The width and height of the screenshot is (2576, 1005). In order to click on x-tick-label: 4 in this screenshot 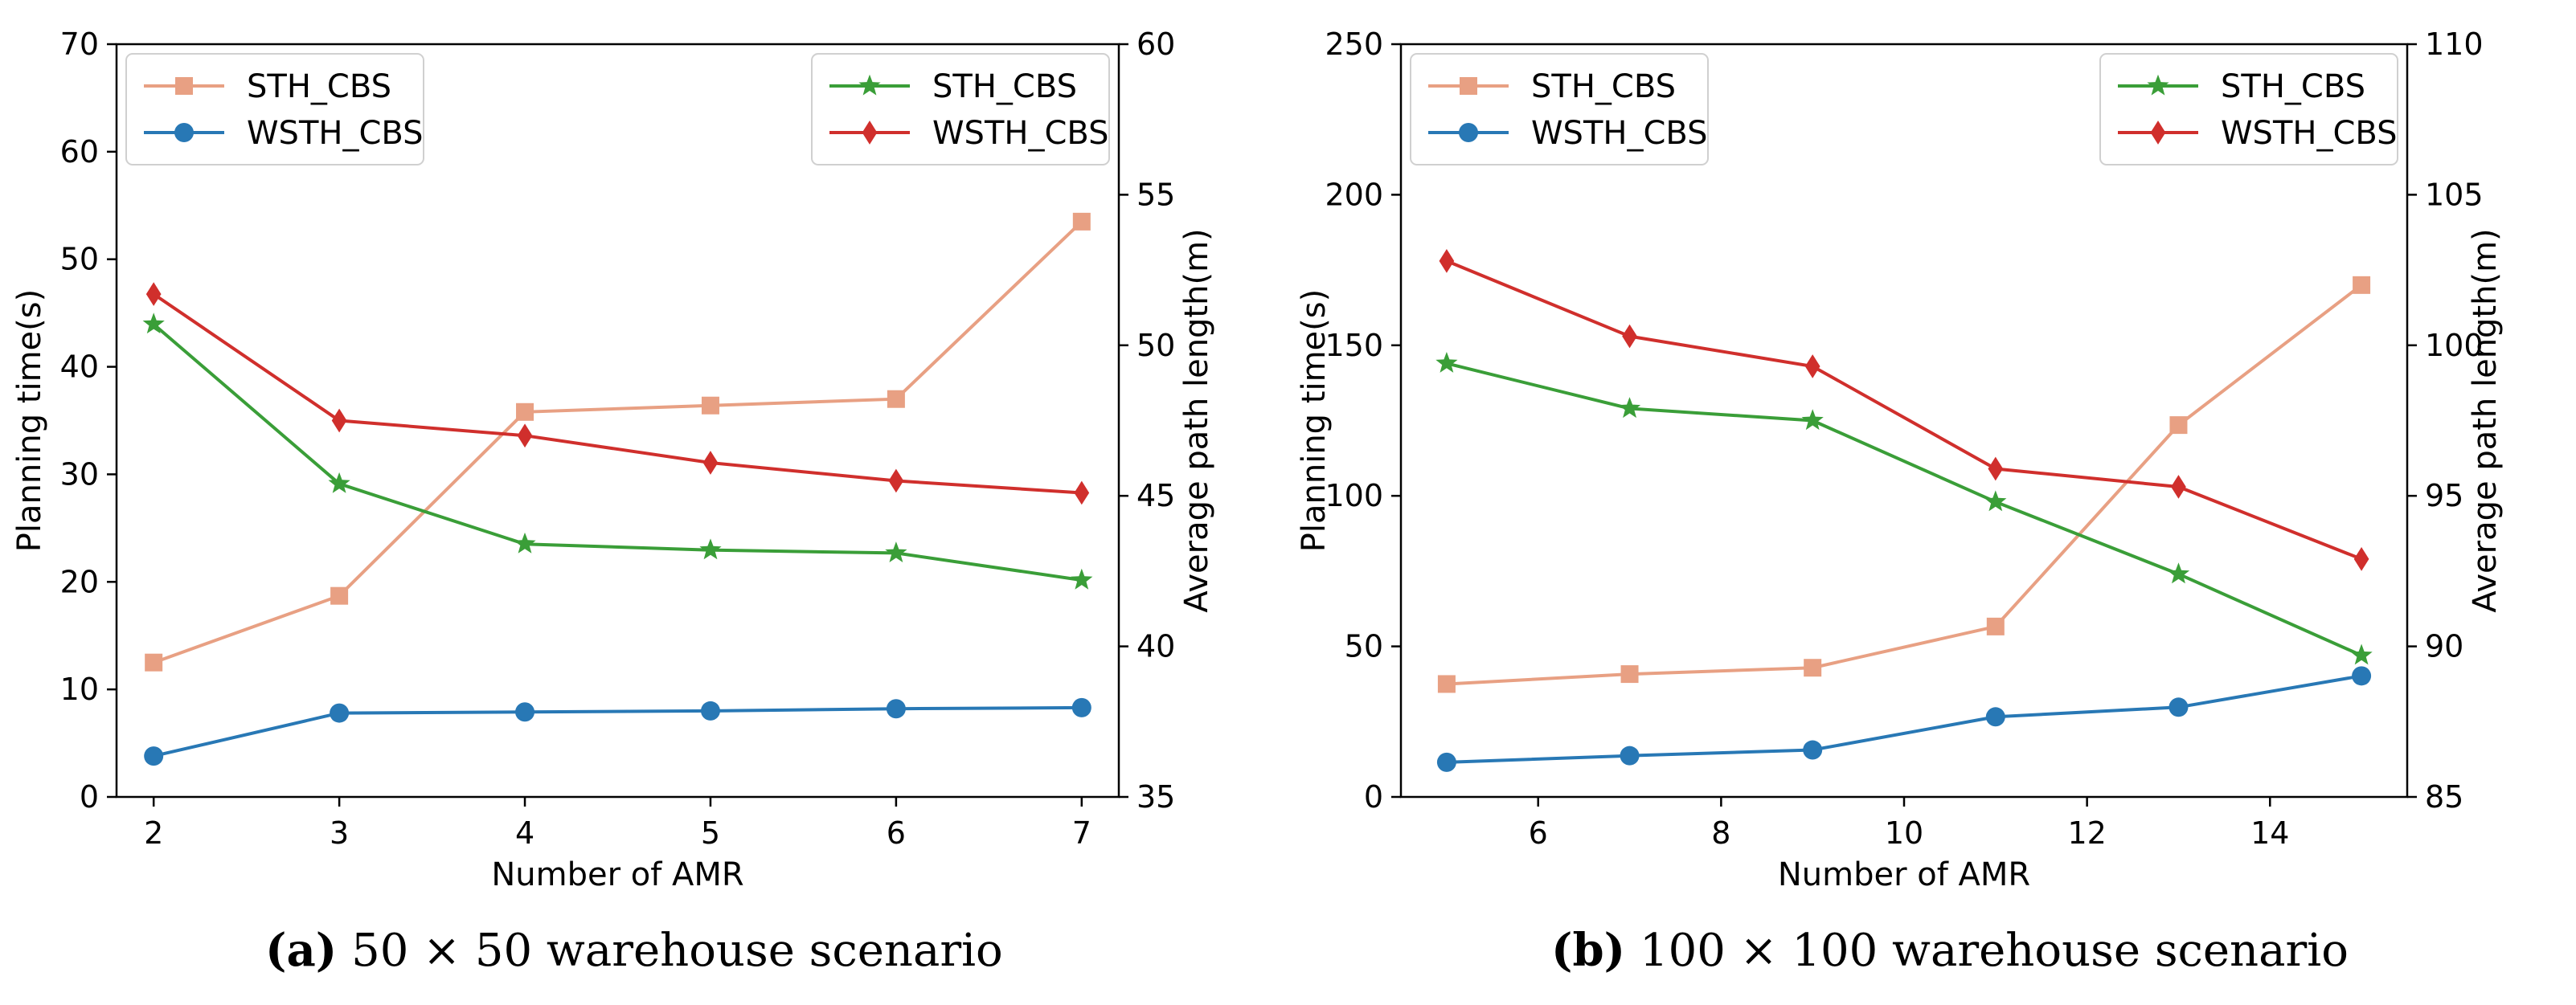, I will do `click(524, 833)`.